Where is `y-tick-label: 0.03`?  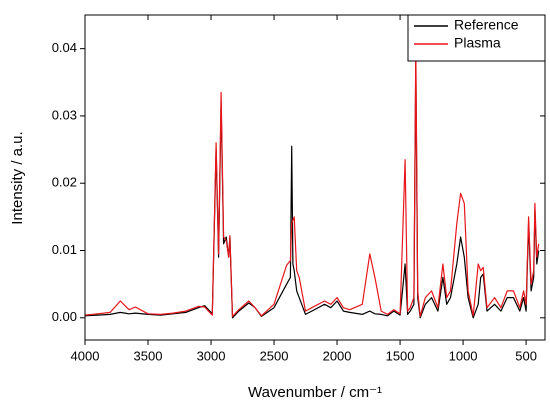
y-tick-label: 0.03 is located at coordinates (64, 114).